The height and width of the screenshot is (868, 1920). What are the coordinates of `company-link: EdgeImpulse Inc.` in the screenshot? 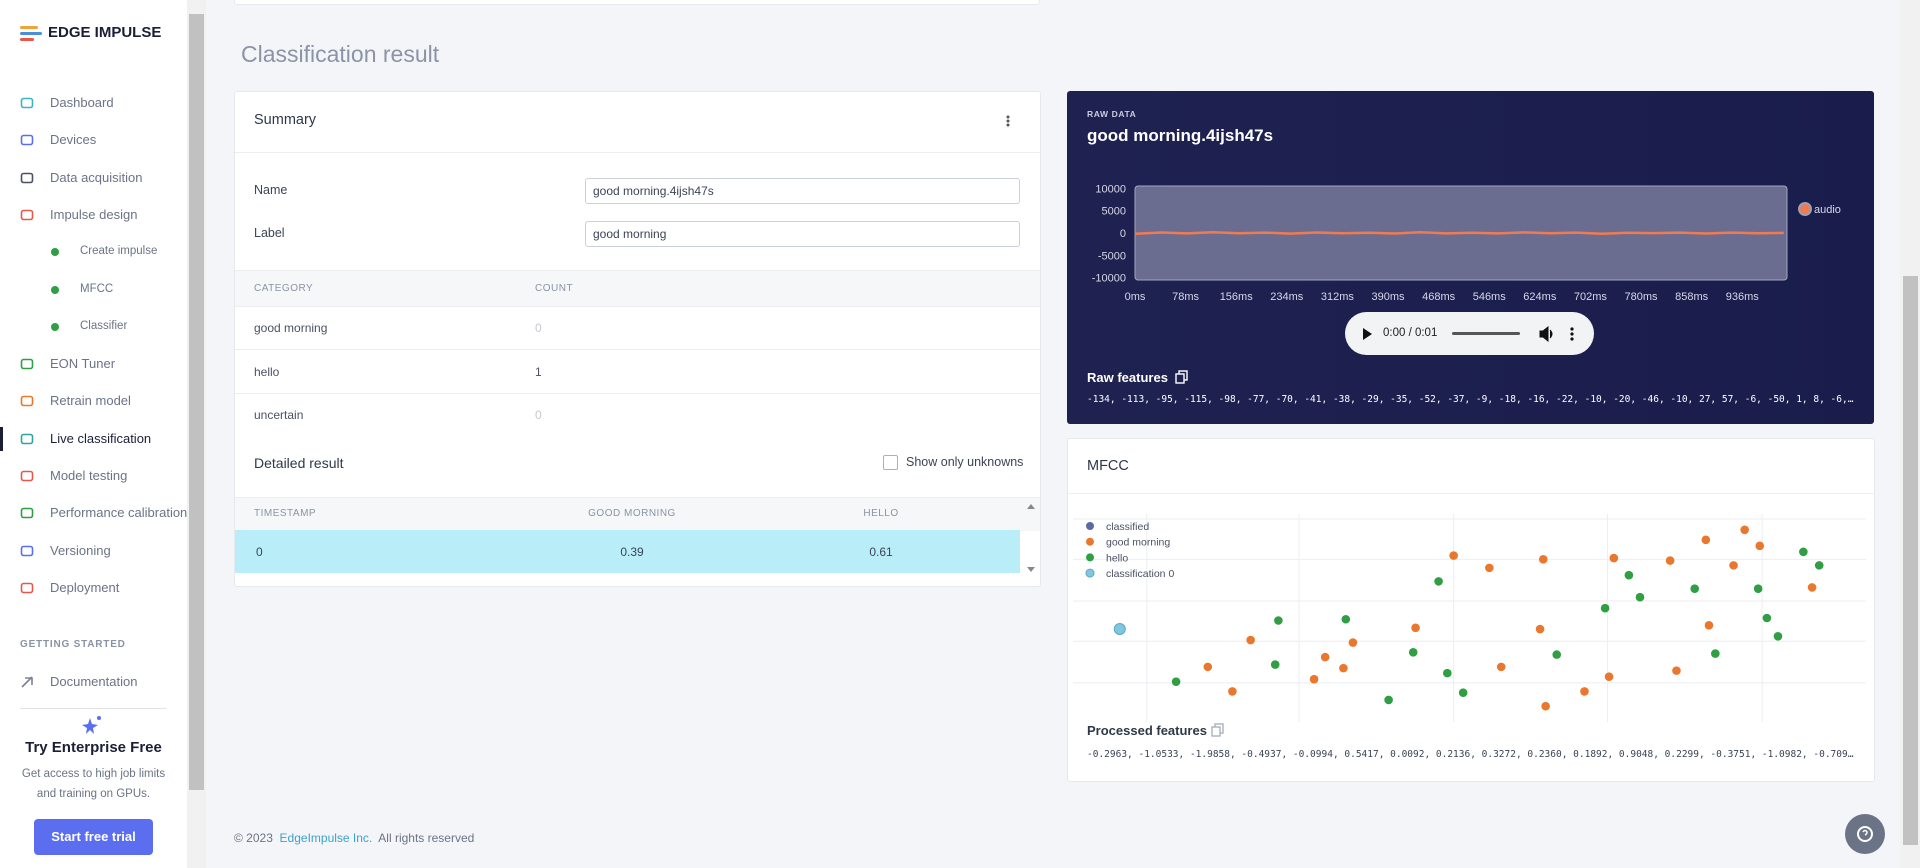 It's located at (326, 838).